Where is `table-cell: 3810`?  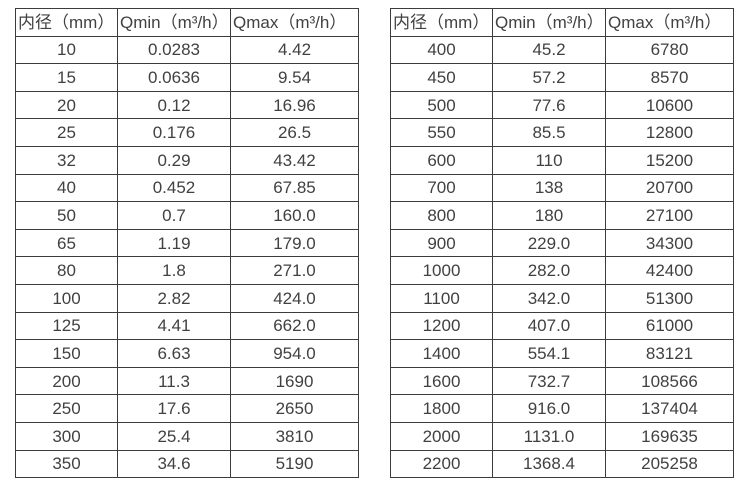 table-cell: 3810 is located at coordinates (294, 436).